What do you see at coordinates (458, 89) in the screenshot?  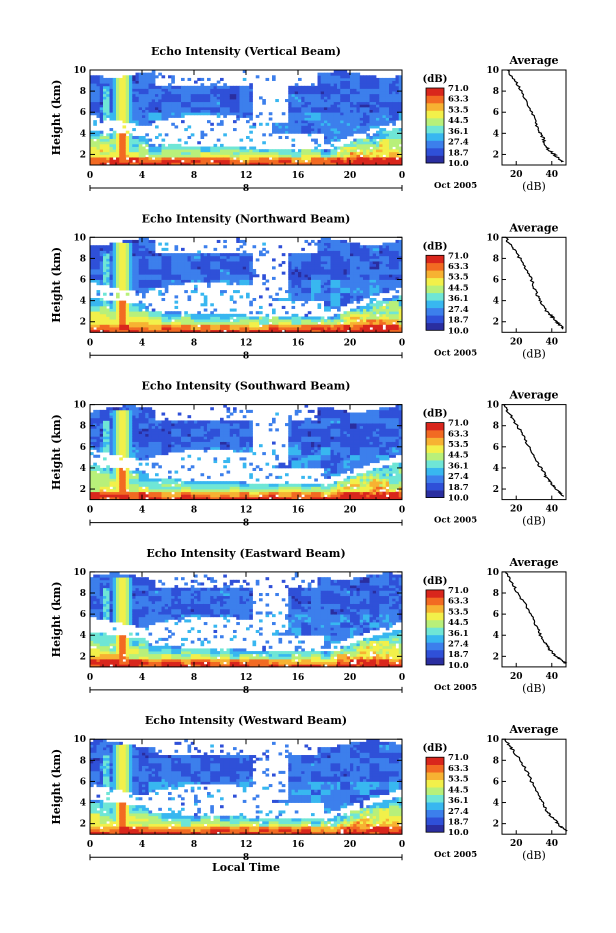 I see `colorbar-tick-label: 71.0` at bounding box center [458, 89].